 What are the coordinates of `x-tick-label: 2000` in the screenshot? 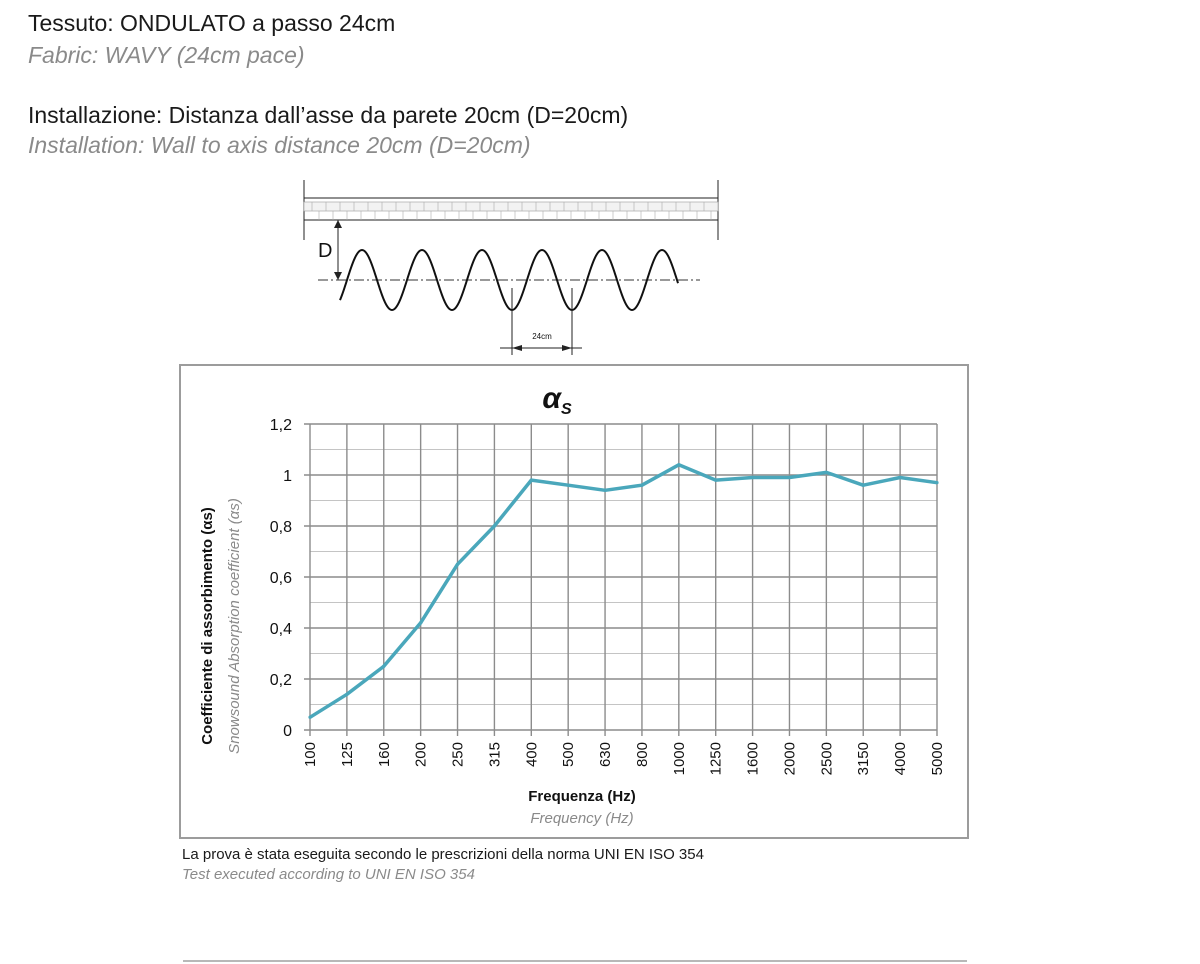 It's located at (789, 758).